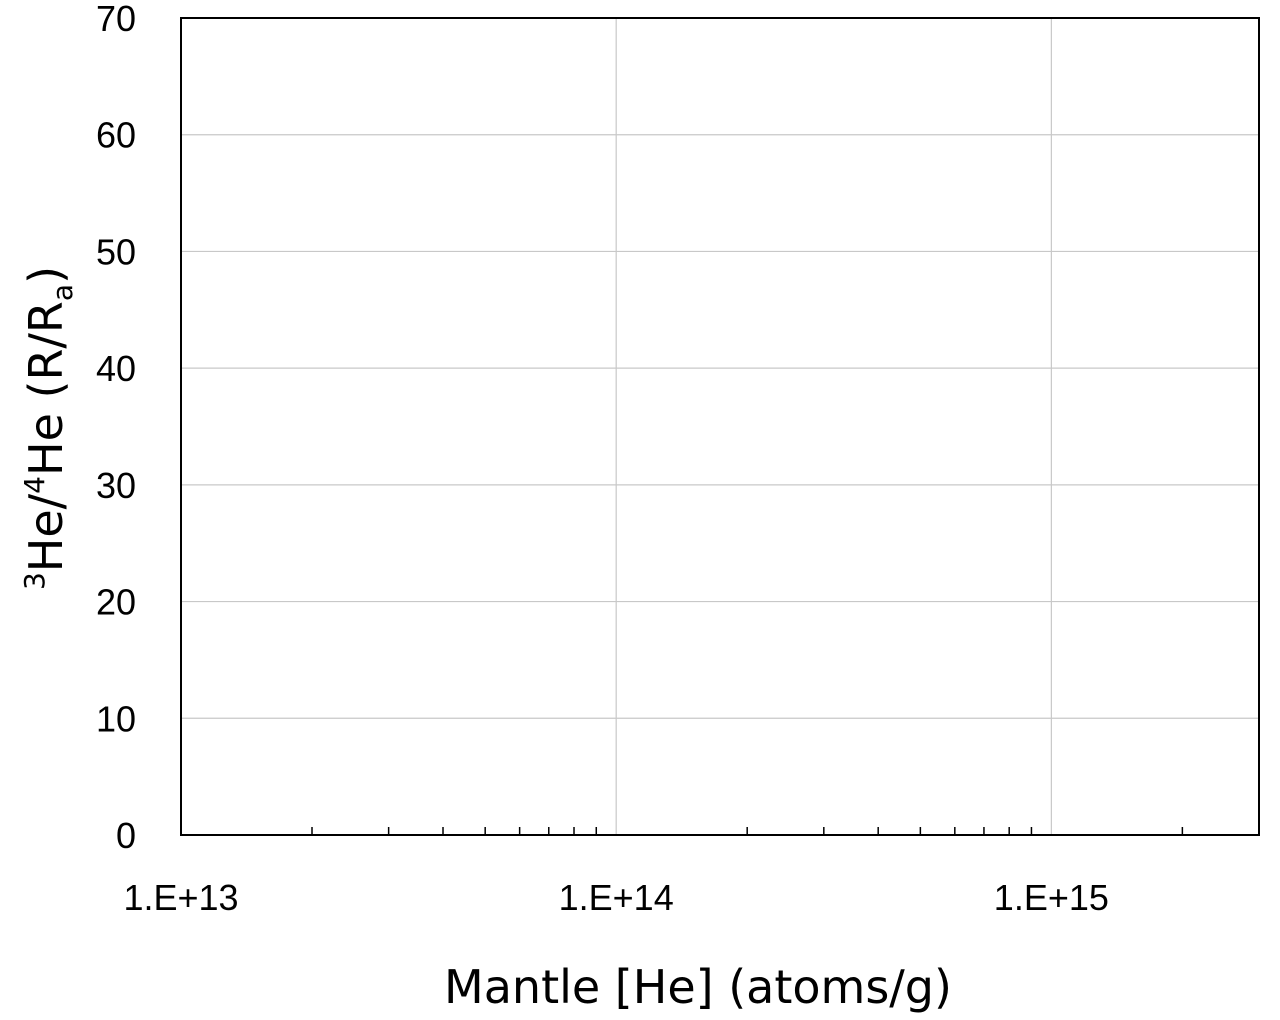  Describe the element at coordinates (34, 581) in the screenshot. I see `y-axis-title-sup3: 3` at that location.